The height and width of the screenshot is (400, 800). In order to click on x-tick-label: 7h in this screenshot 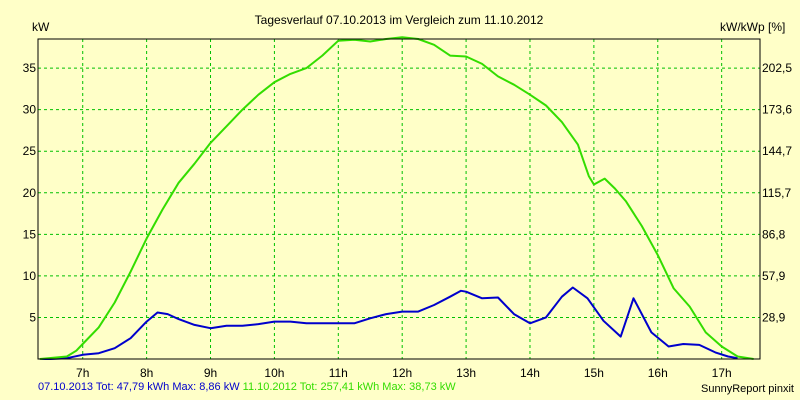, I will do `click(82, 373)`.